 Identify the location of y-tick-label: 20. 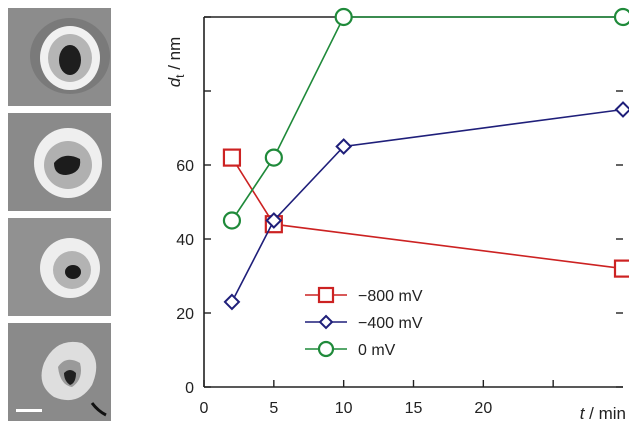
(185, 314).